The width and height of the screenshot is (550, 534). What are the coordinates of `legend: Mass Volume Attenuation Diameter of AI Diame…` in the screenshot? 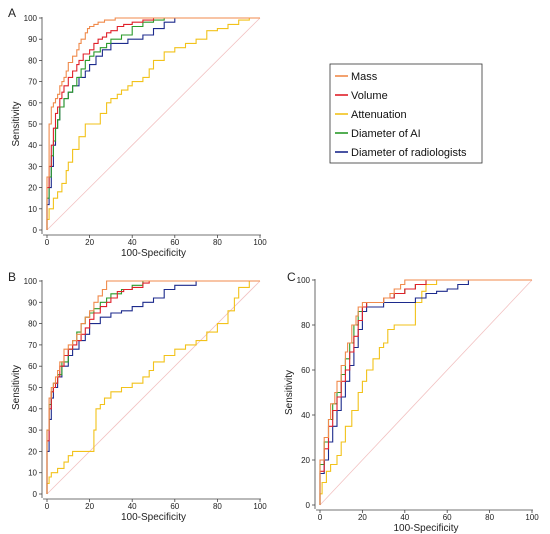 It's located at (406, 113).